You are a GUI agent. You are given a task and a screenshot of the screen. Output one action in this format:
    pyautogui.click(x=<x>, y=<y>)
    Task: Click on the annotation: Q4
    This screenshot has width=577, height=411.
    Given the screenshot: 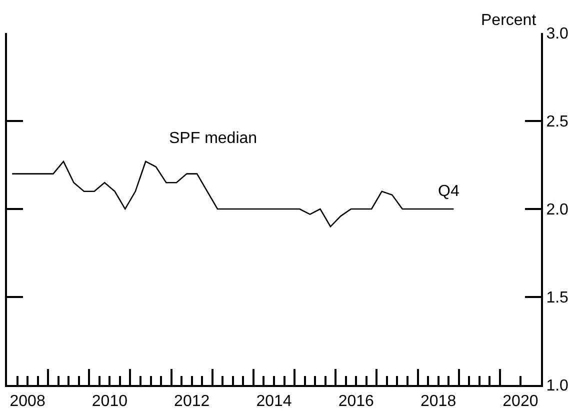 What is the action you would take?
    pyautogui.click(x=449, y=191)
    